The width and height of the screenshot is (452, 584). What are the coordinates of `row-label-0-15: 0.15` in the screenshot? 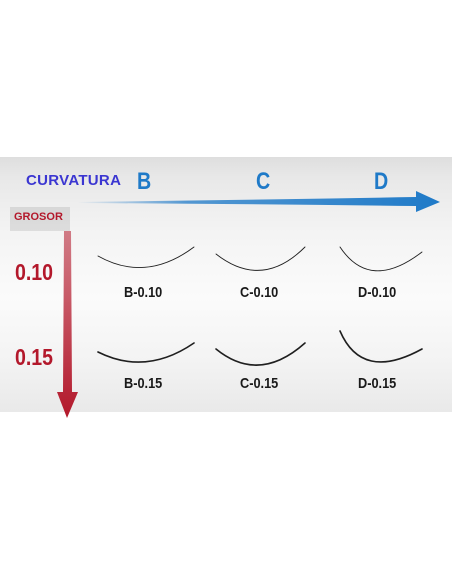 It's located at (34, 357).